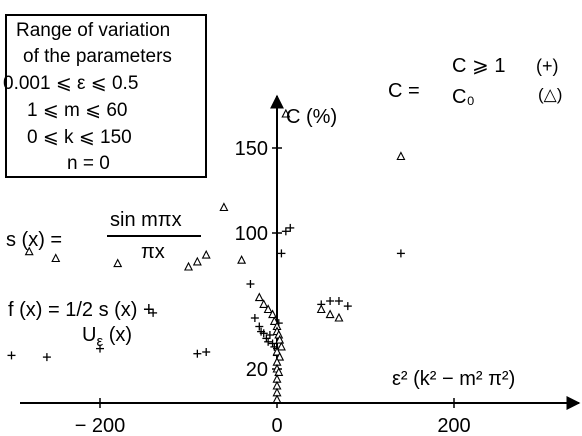  What do you see at coordinates (479, 66) in the screenshot?
I see `legend-c-top: C ⩾ 1` at bounding box center [479, 66].